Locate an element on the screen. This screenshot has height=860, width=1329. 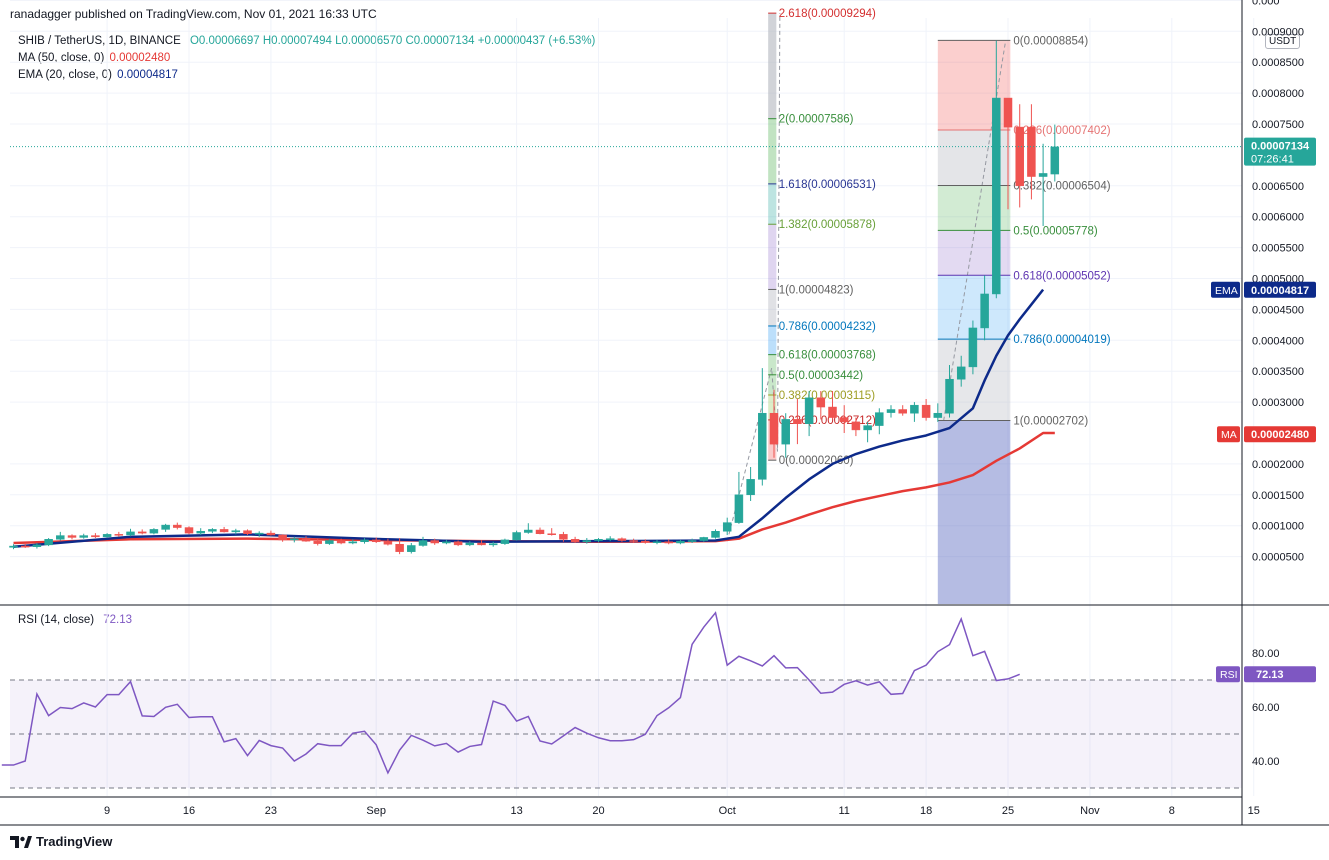
fib-ext-label: 0.786(0.00004232) is located at coordinates (827, 327).